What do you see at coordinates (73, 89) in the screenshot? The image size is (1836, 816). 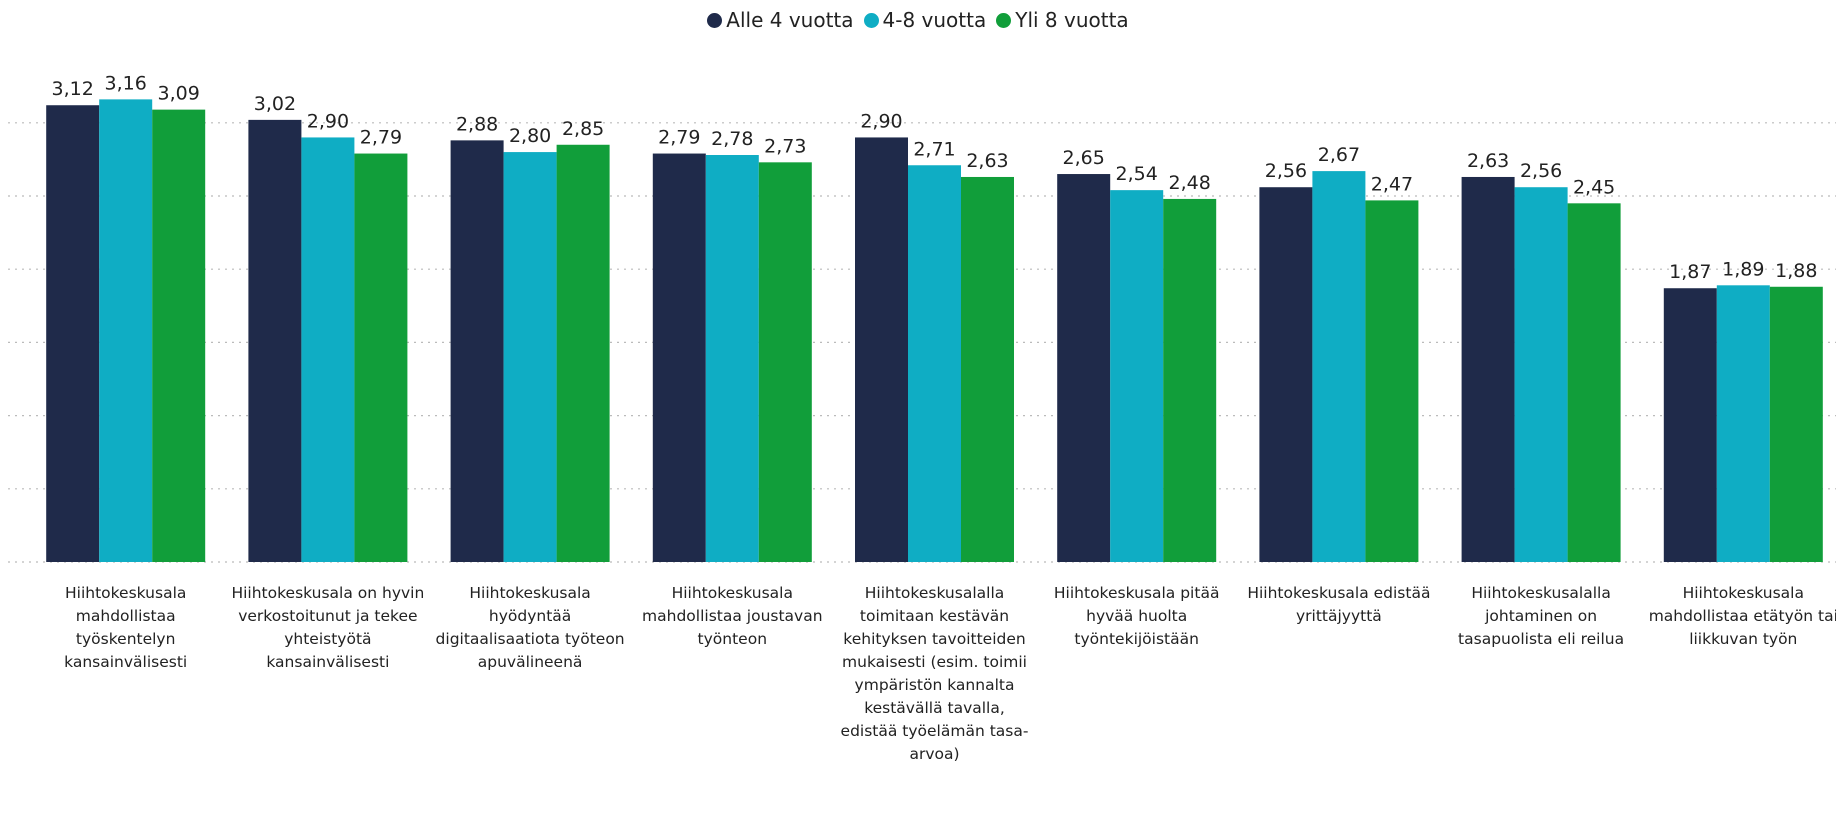 I see `value-label: 3,12` at bounding box center [73, 89].